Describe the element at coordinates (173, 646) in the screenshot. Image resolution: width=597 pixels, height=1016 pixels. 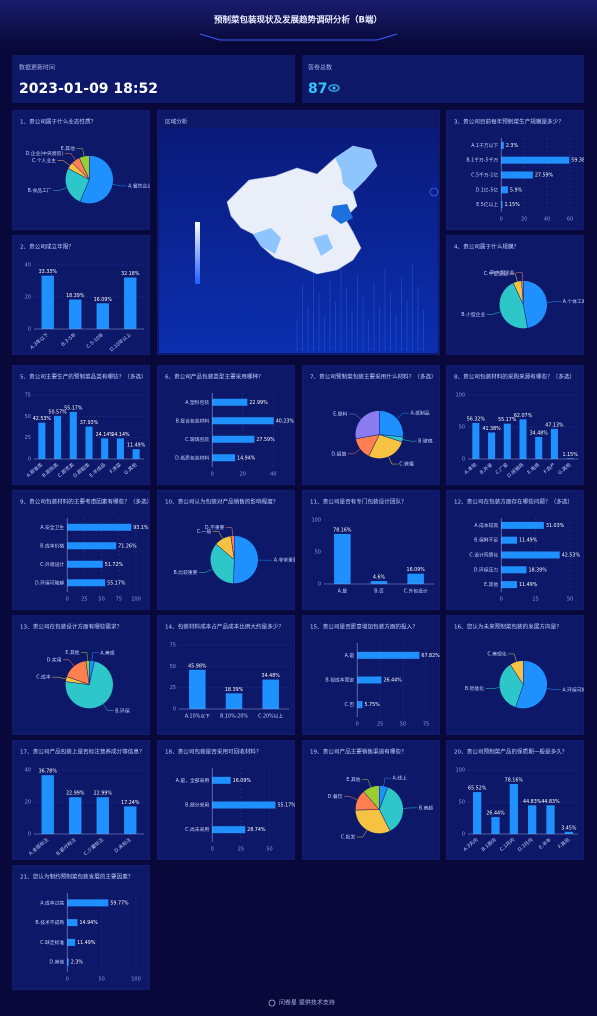
I see `y-tick-label: 75` at that location.